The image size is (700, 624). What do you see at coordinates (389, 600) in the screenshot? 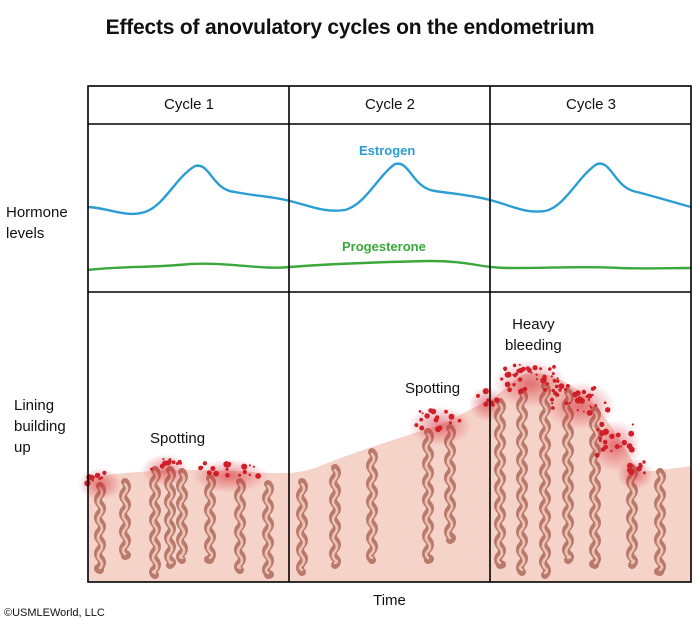
I see `x-axis-label: Time` at bounding box center [389, 600].